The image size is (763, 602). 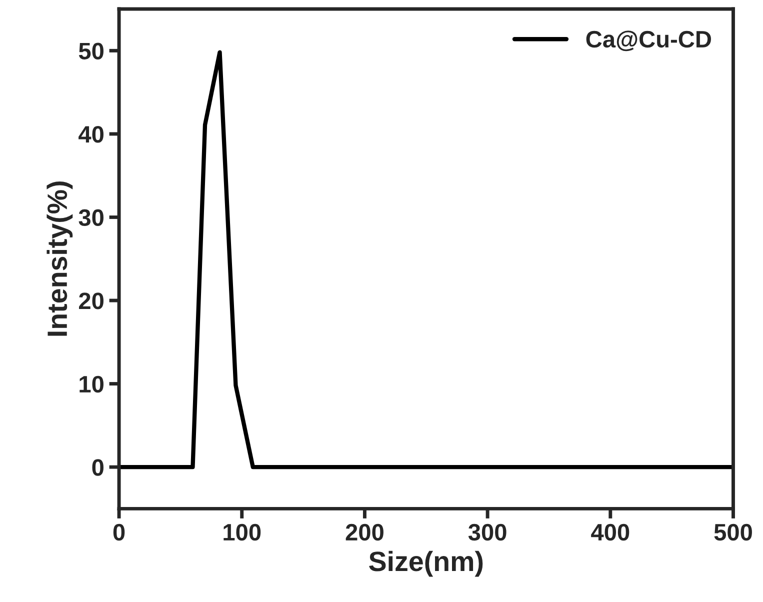 I want to click on y-tick-label: 10, so click(x=92, y=384).